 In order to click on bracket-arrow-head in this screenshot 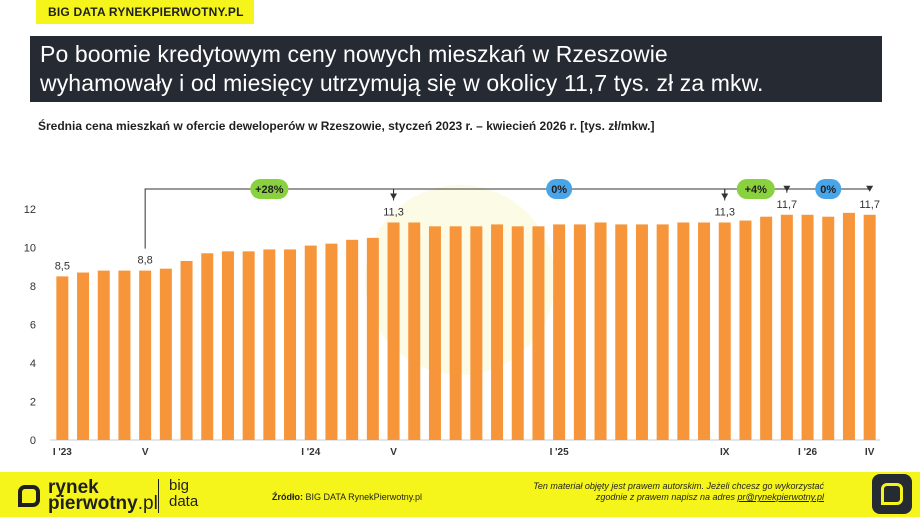, I will do `click(870, 188)`.